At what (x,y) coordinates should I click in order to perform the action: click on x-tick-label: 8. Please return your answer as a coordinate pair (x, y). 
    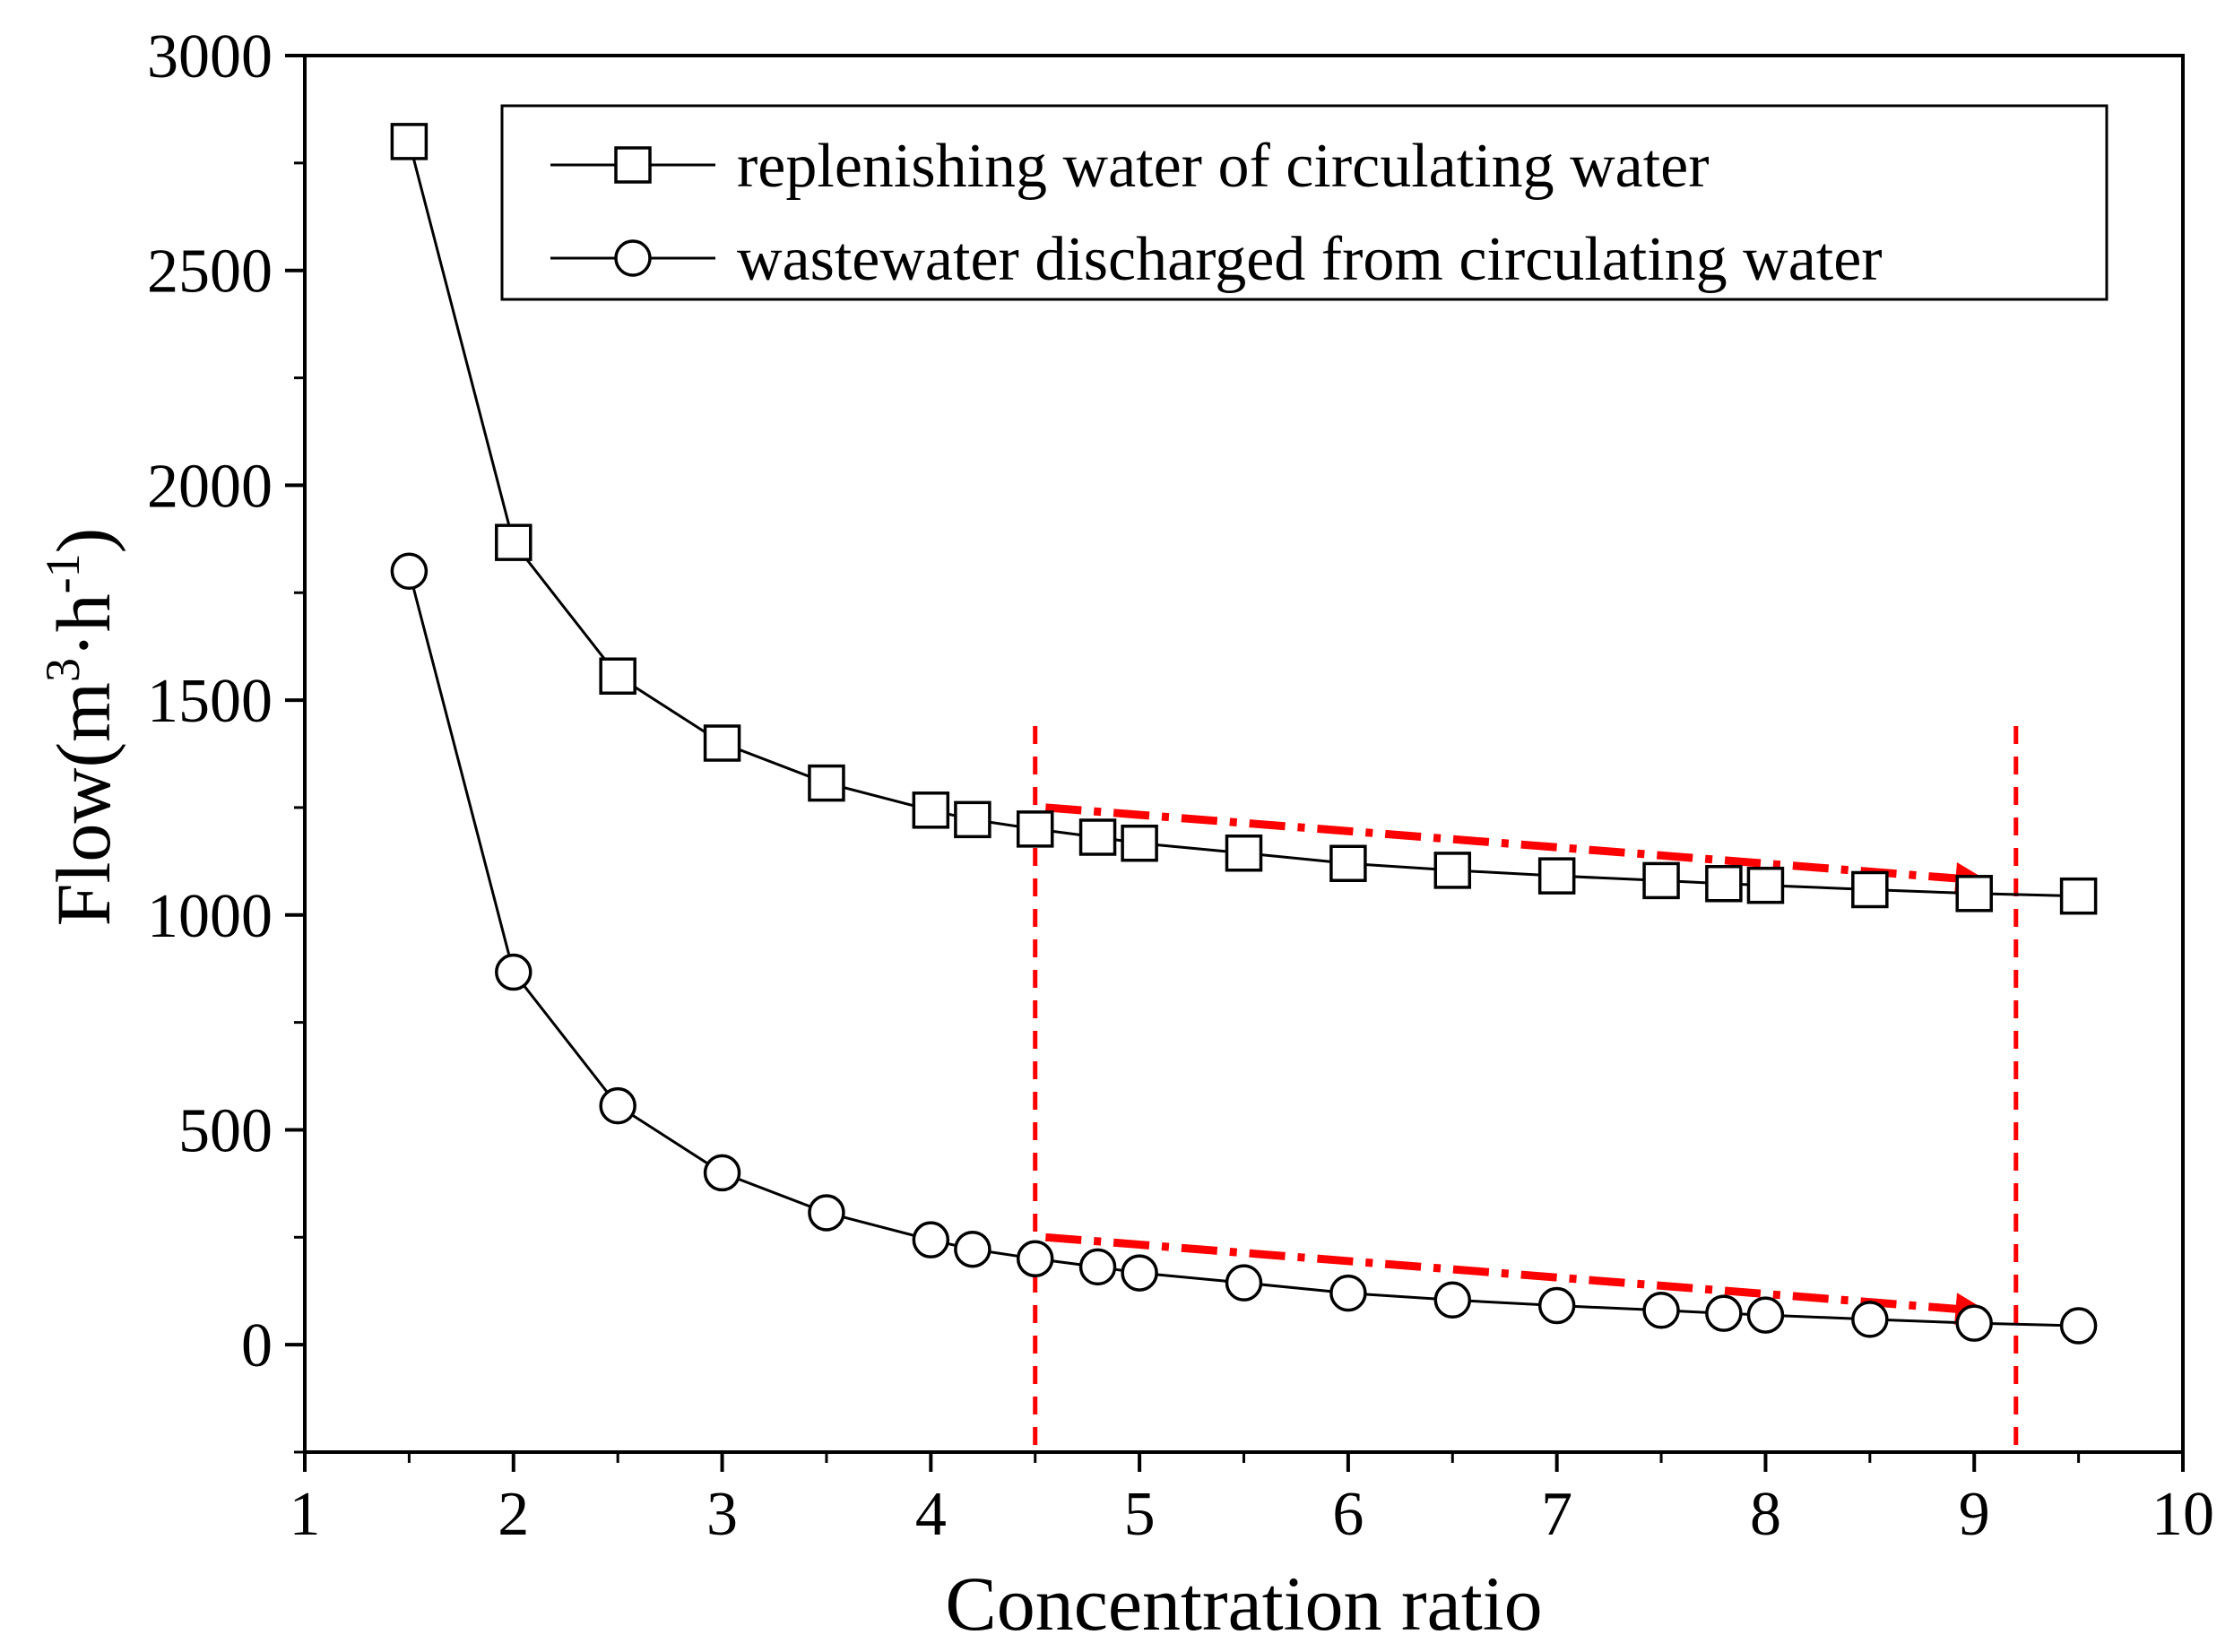
    Looking at the image, I should click on (1766, 1514).